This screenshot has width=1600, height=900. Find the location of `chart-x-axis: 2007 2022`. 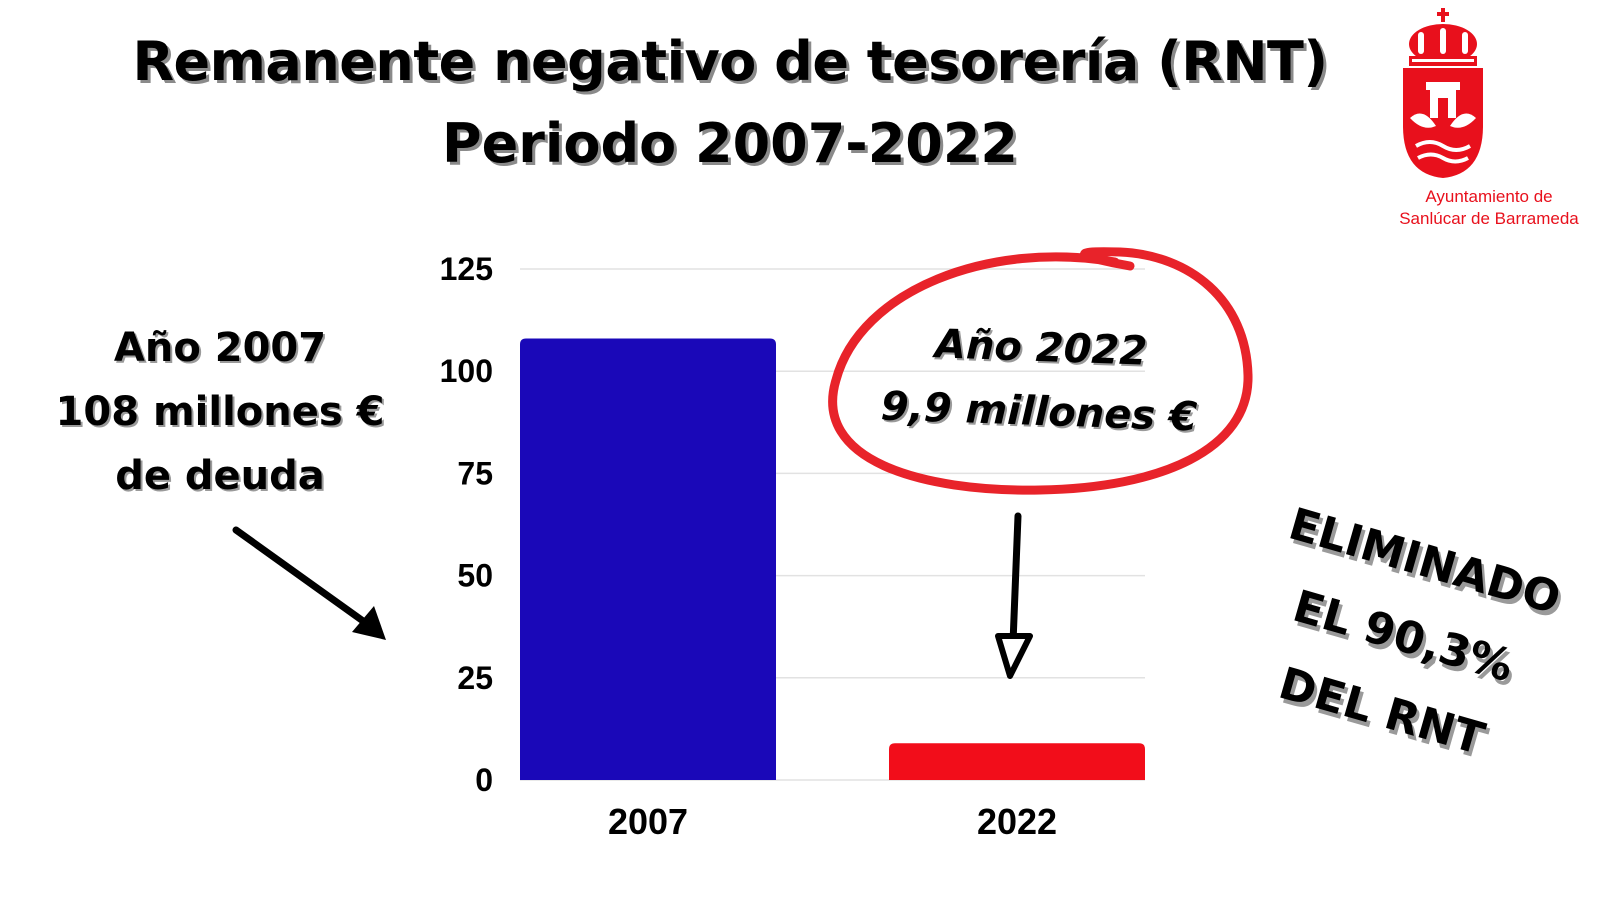

chart-x-axis: 2007 2022 is located at coordinates (832, 821).